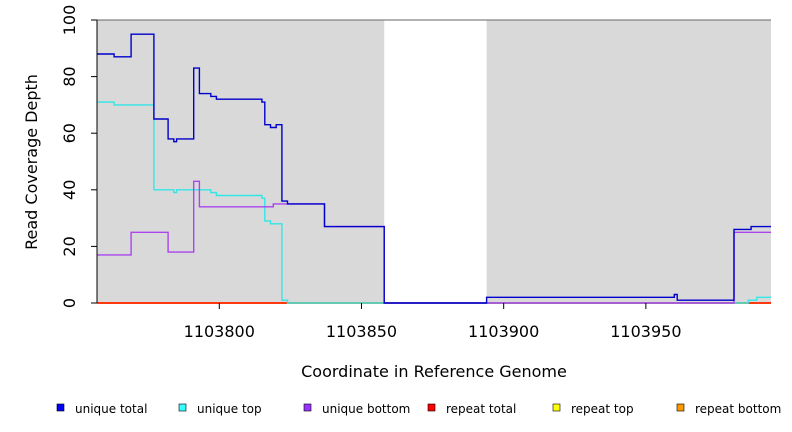 The height and width of the screenshot is (432, 792). I want to click on x-axis-label: Coordinate in Reference Genome, so click(434, 371).